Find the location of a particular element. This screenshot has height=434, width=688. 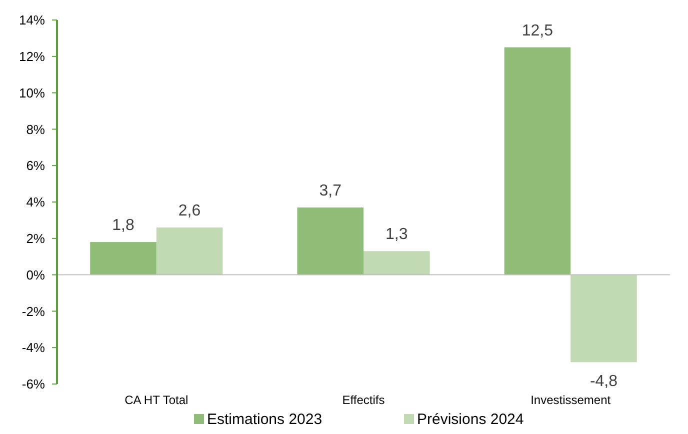

x-tick-label: CA HT Total is located at coordinates (156, 400).